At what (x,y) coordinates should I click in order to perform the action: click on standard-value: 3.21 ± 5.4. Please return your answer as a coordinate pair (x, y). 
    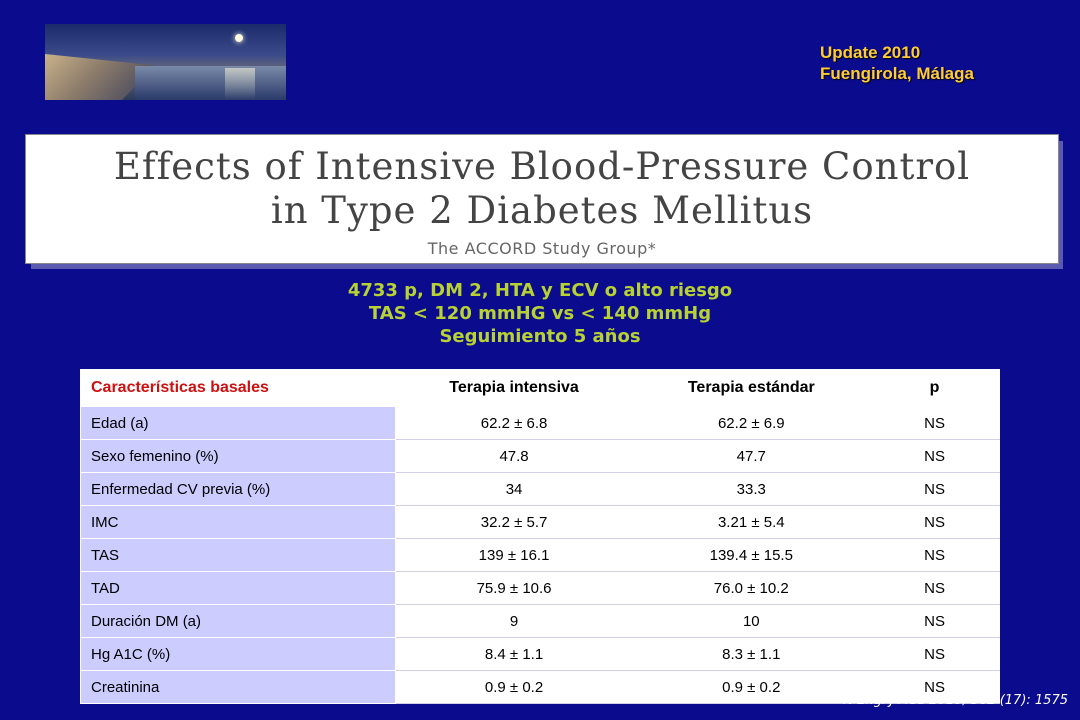
    Looking at the image, I should click on (751, 522).